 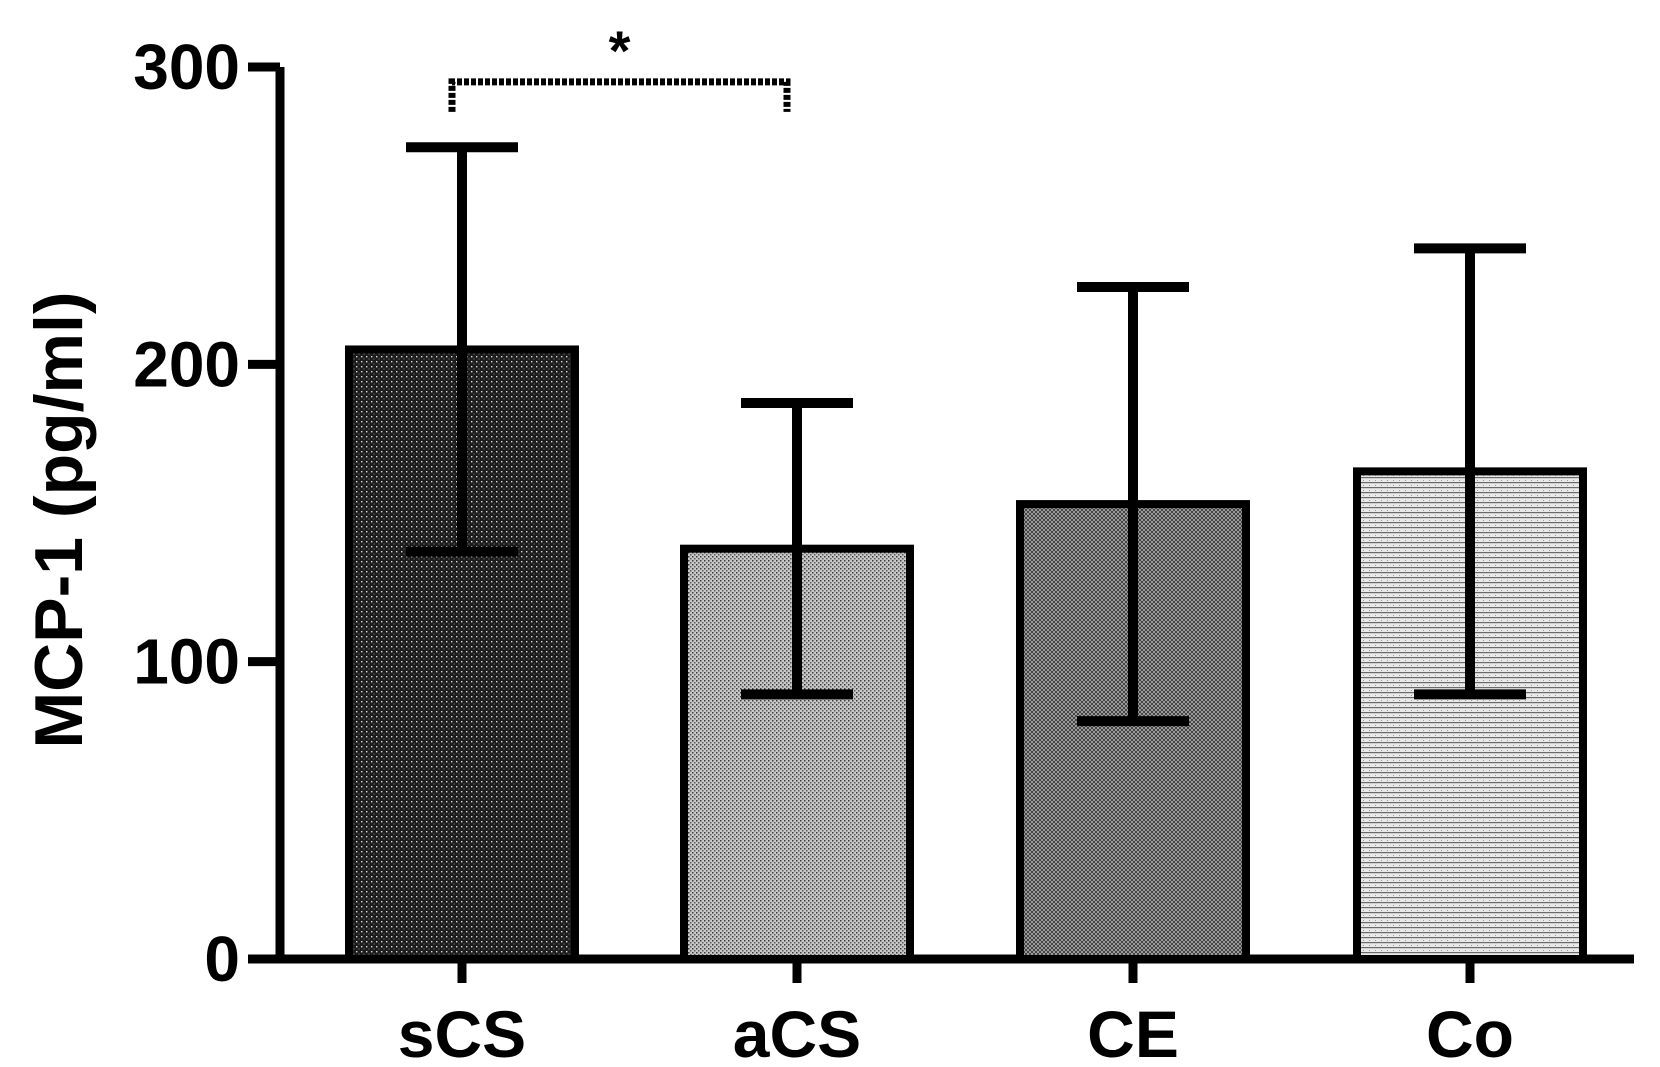 I want to click on y-tick-label: 300, so click(x=186, y=67).